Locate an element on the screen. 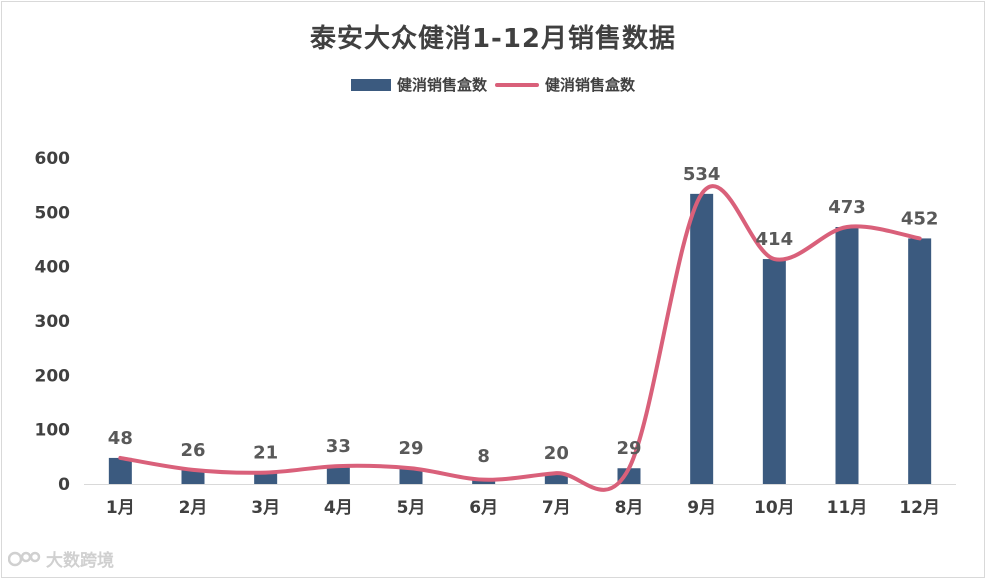  x-tick-label: 9月 is located at coordinates (701, 508).